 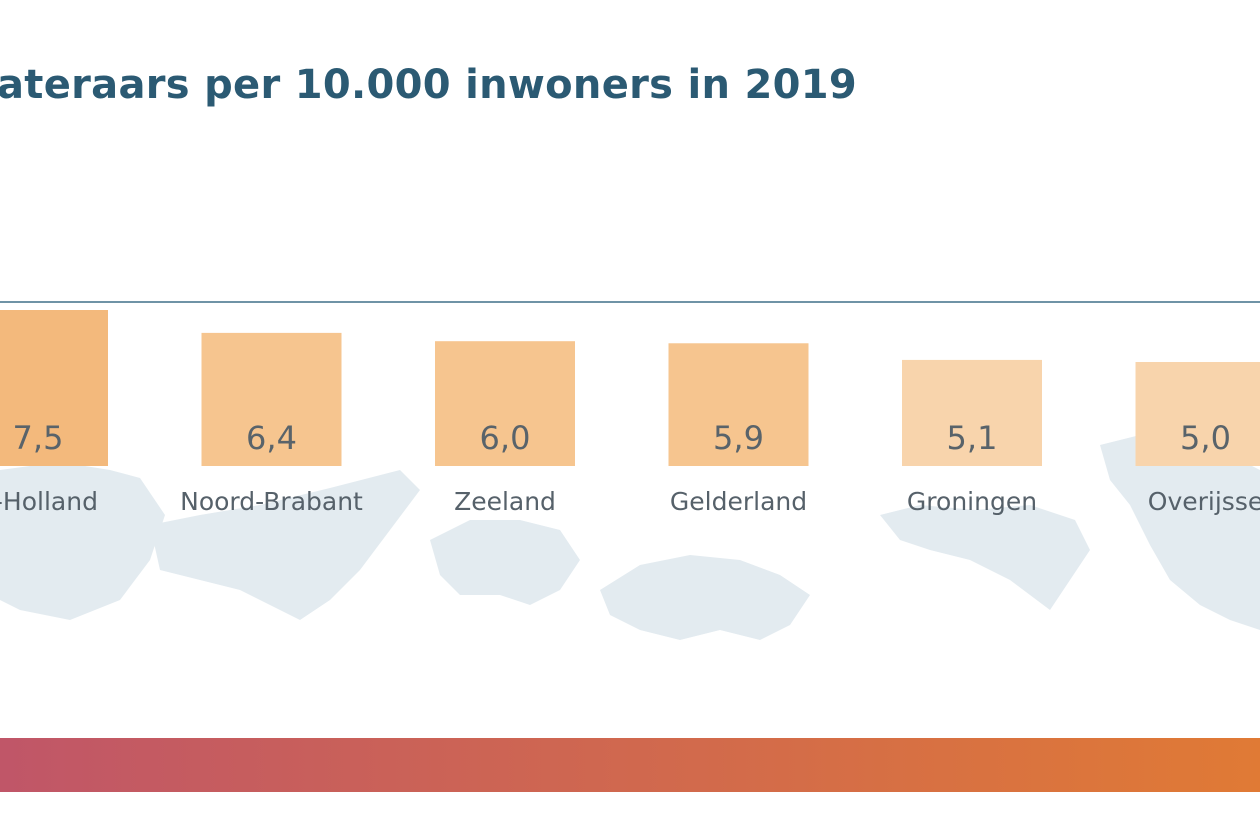 I want to click on category-label: Noord-Brabant, so click(x=271, y=501).